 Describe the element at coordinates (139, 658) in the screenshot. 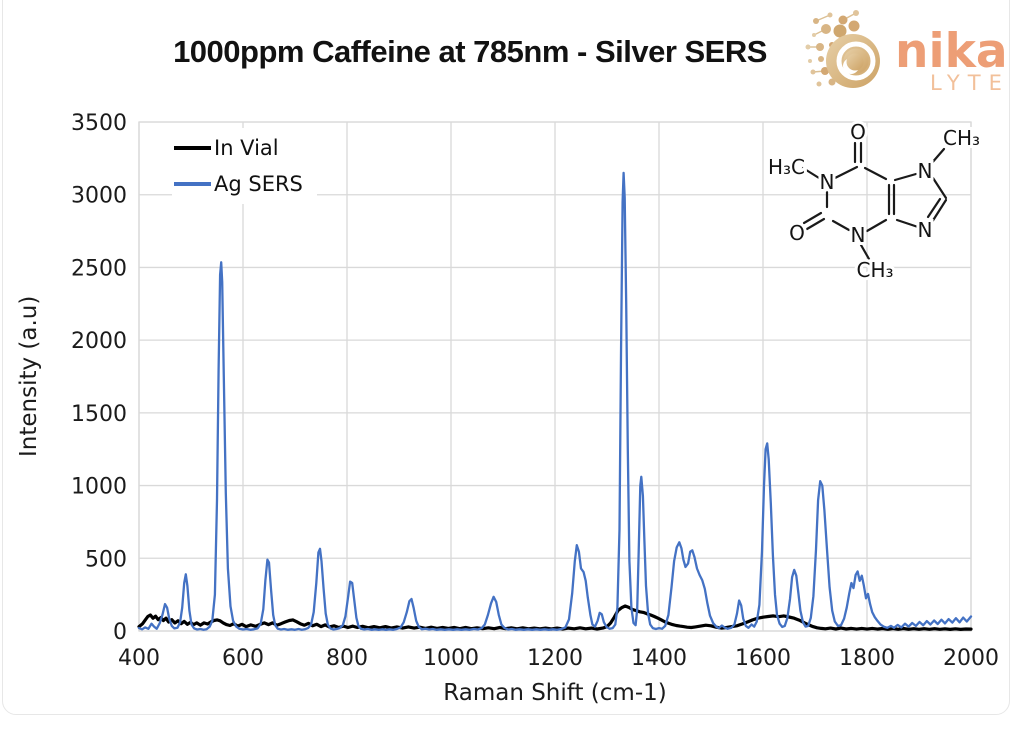

I see `svg-text: 400` at that location.